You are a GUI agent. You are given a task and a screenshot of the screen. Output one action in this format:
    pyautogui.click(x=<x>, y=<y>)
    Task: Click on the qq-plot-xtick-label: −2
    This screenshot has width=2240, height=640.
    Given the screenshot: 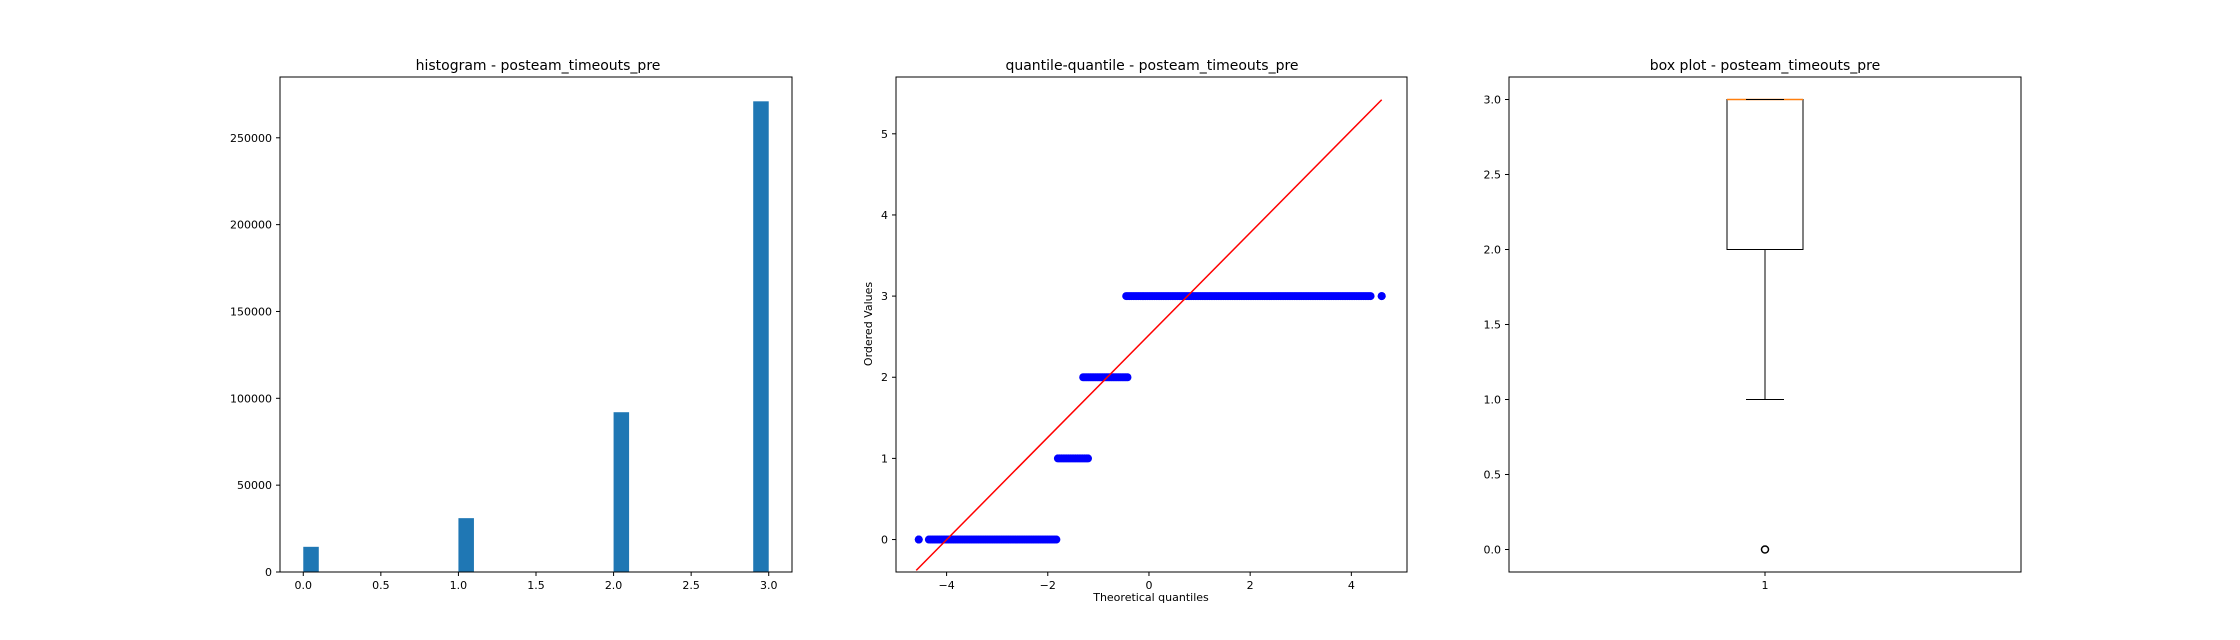 What is the action you would take?
    pyautogui.click(x=1048, y=585)
    